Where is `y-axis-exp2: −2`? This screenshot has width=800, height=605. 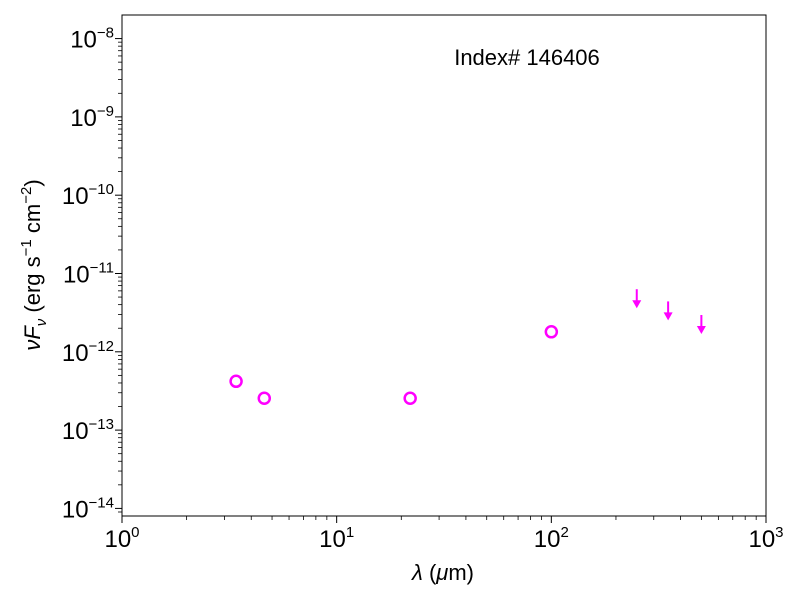 y-axis-exp2: −2 is located at coordinates (26, 195).